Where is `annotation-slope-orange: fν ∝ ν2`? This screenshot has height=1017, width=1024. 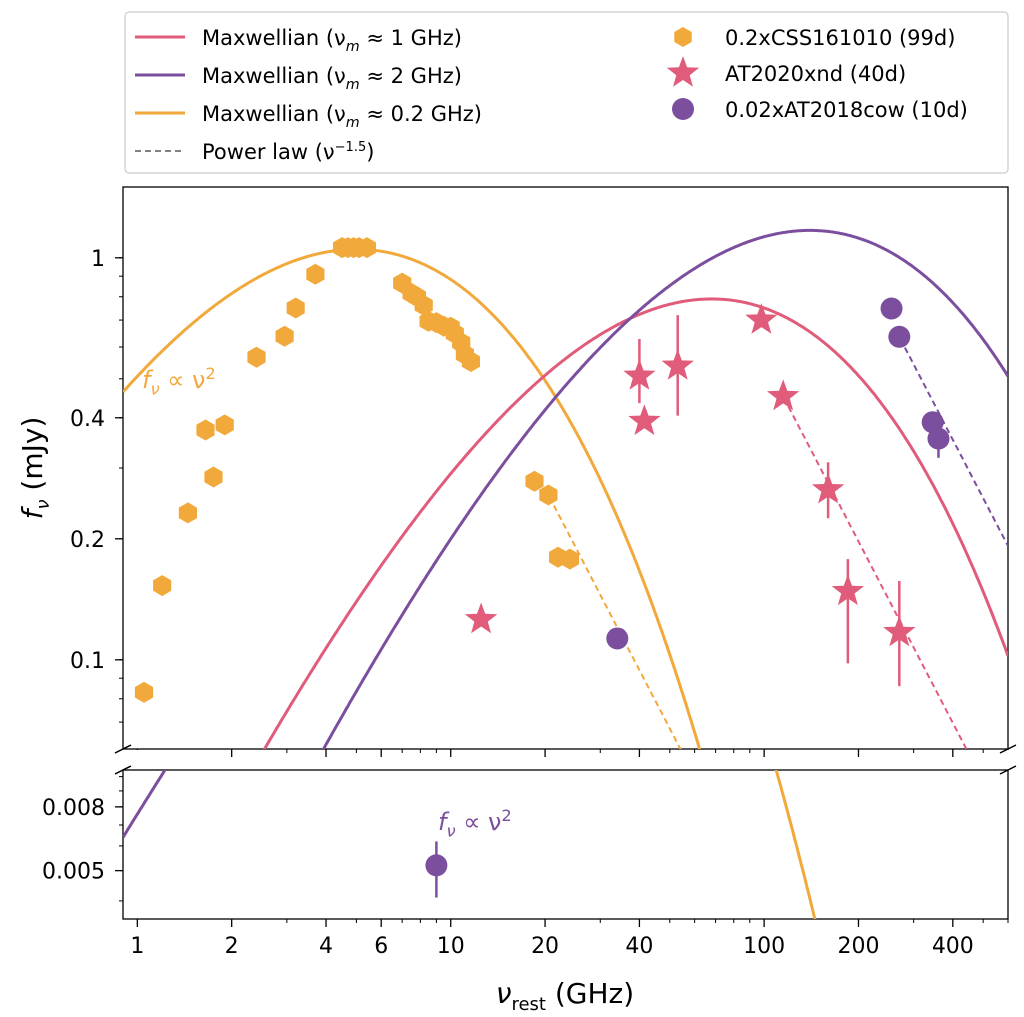
annotation-slope-orange: fν ∝ ν2 is located at coordinates (179, 381).